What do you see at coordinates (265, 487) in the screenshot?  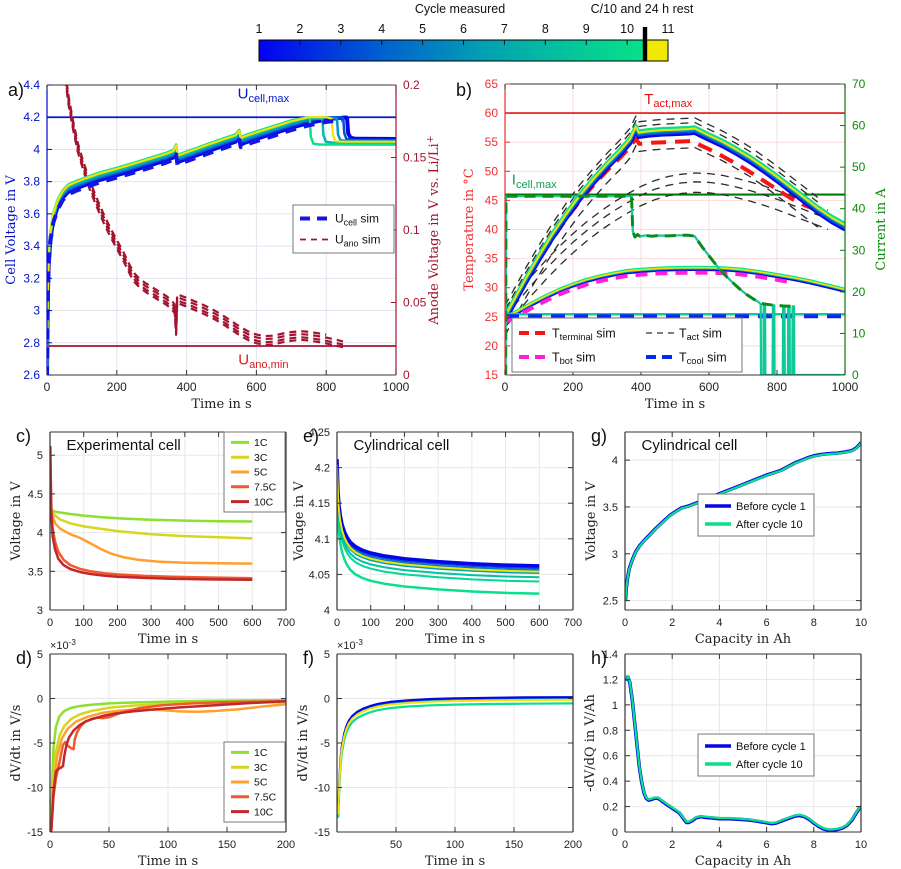 I see `legend-label: 7.5C` at bounding box center [265, 487].